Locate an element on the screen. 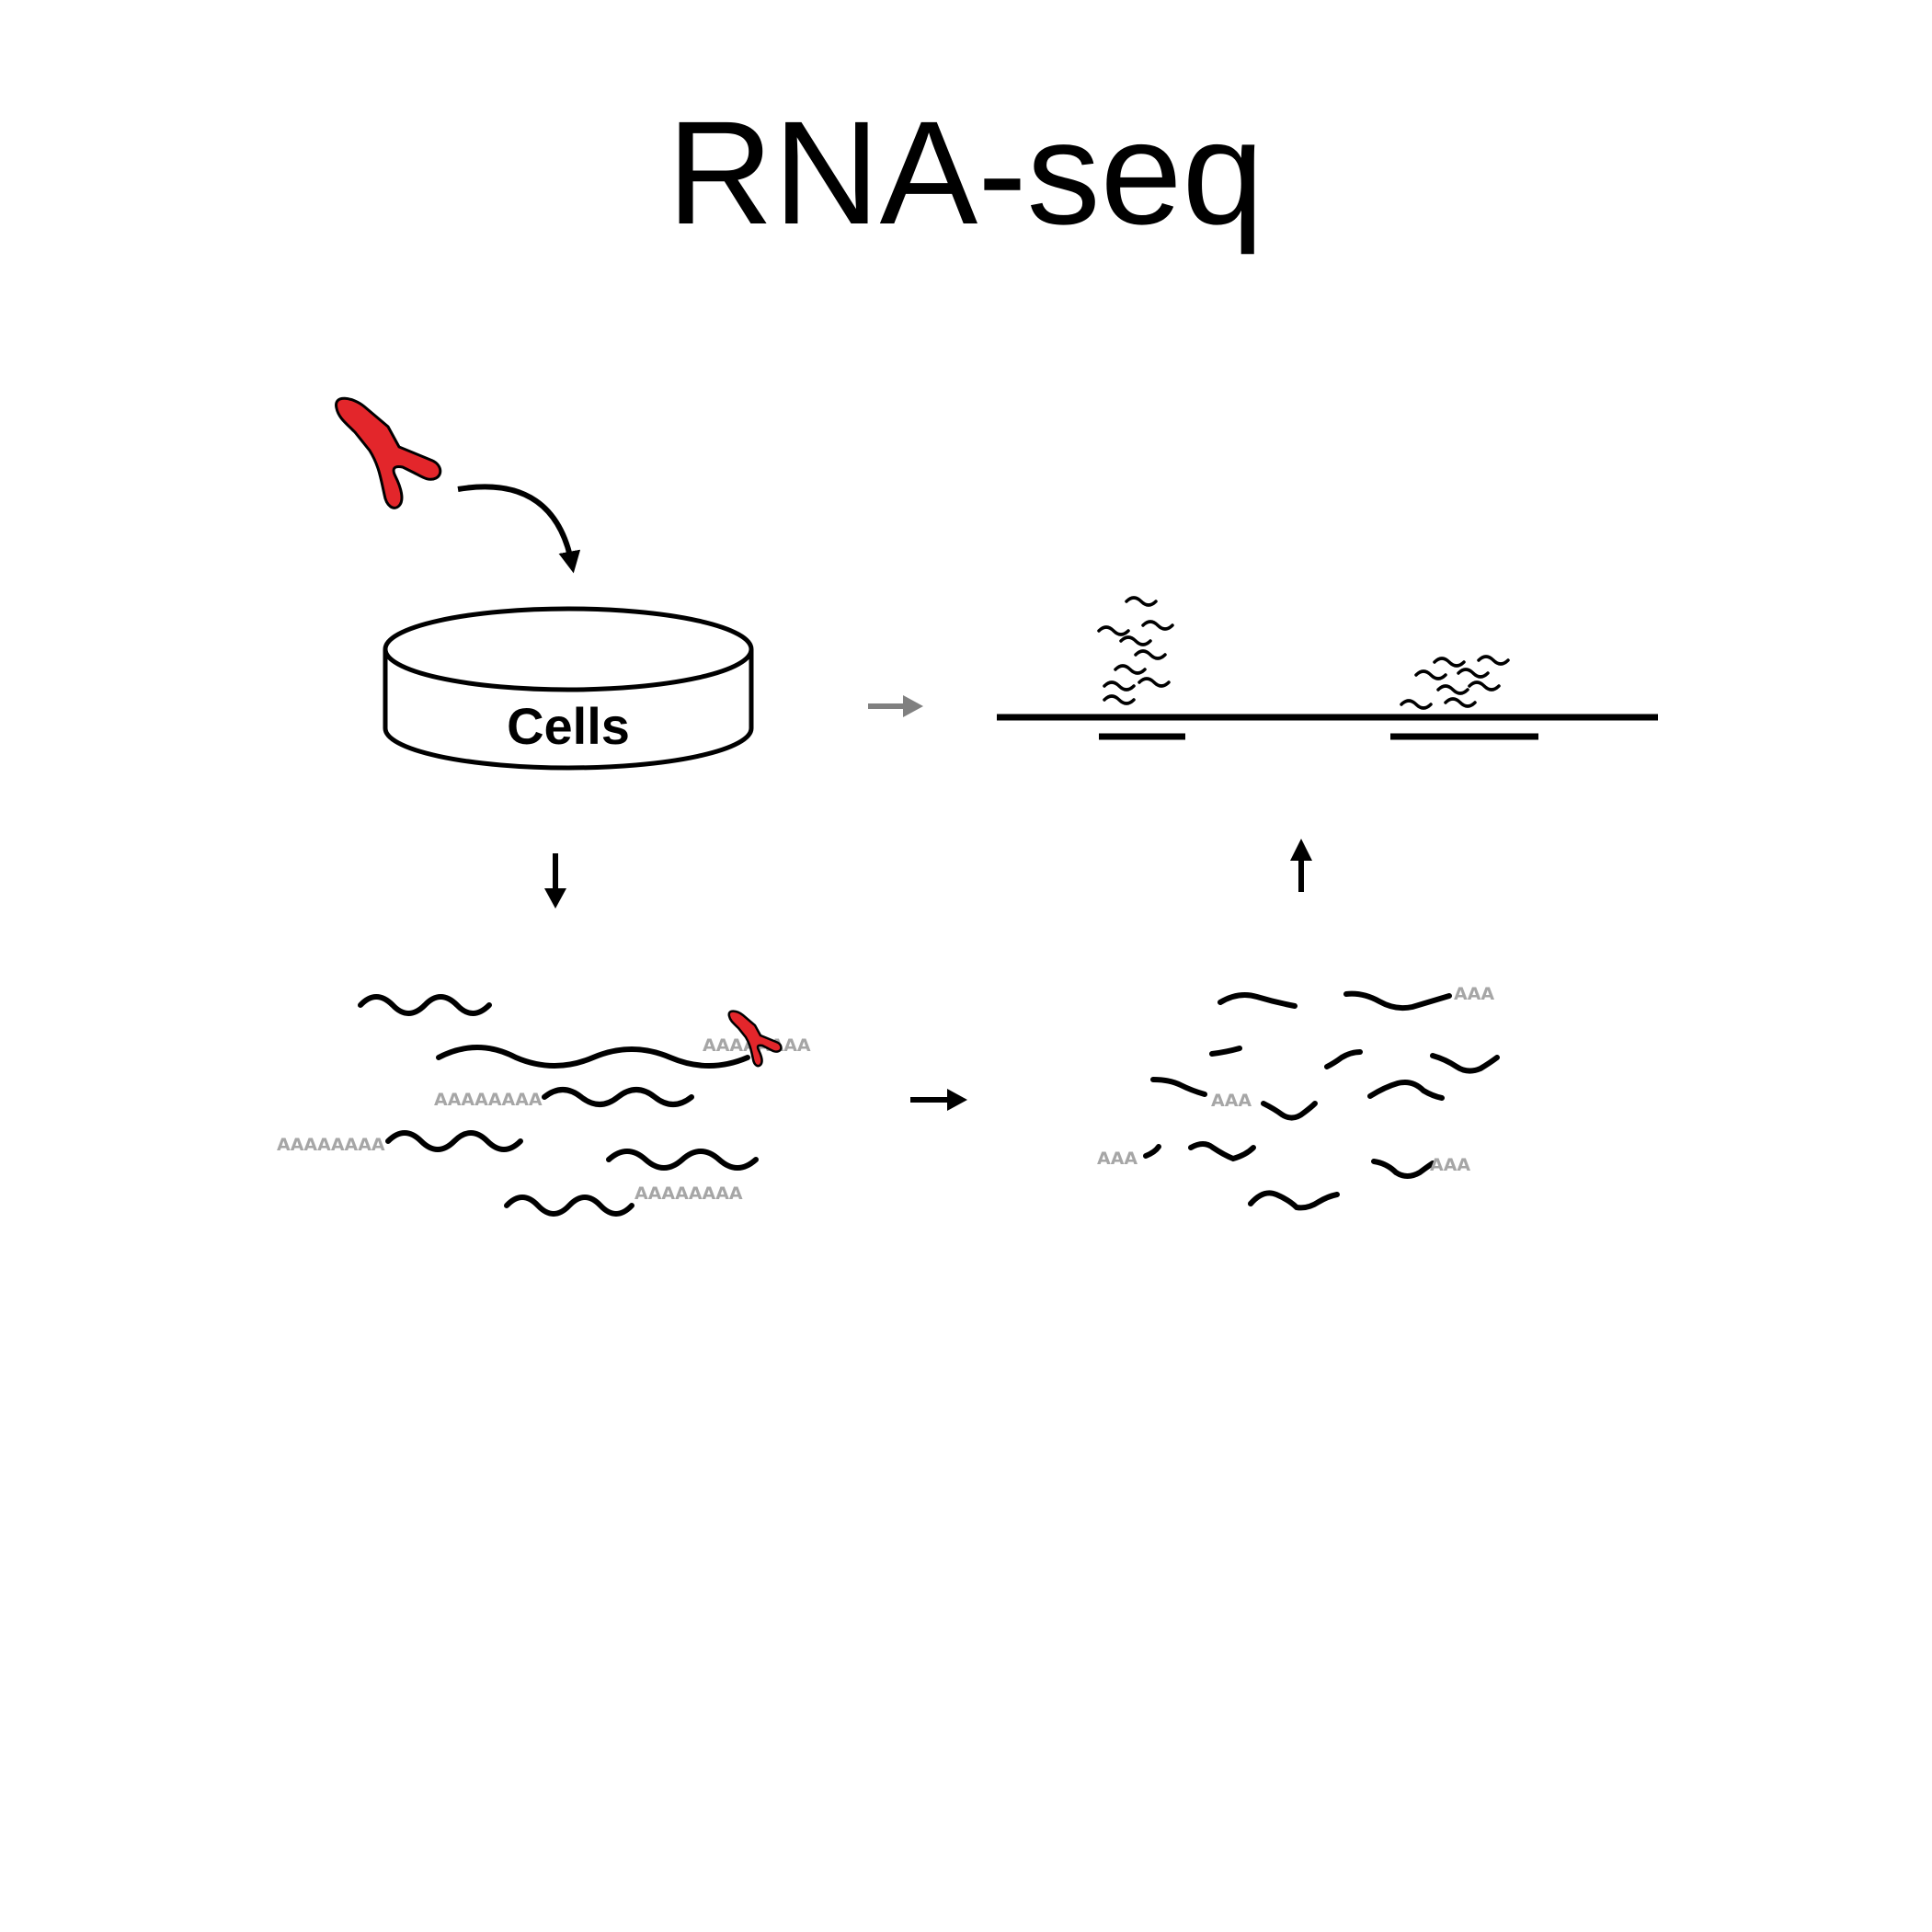  cell-dish-icon is located at coordinates (568, 688).